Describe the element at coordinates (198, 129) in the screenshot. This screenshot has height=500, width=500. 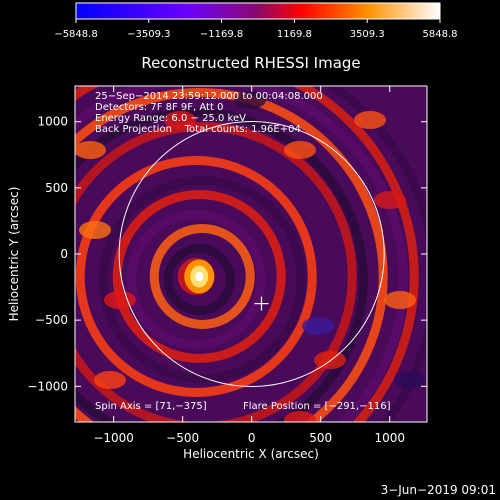
I see `annotation-method-counts: Back Projection Total counts: 1.96E+04` at that location.